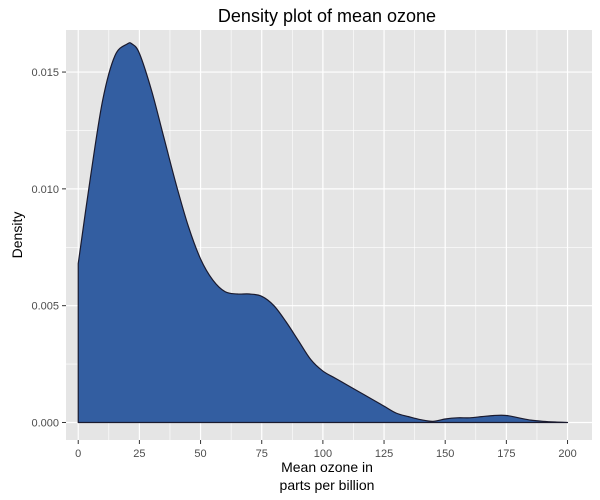 This screenshot has height=500, width=600. Describe the element at coordinates (200, 454) in the screenshot. I see `x-tick-label: 50` at that location.